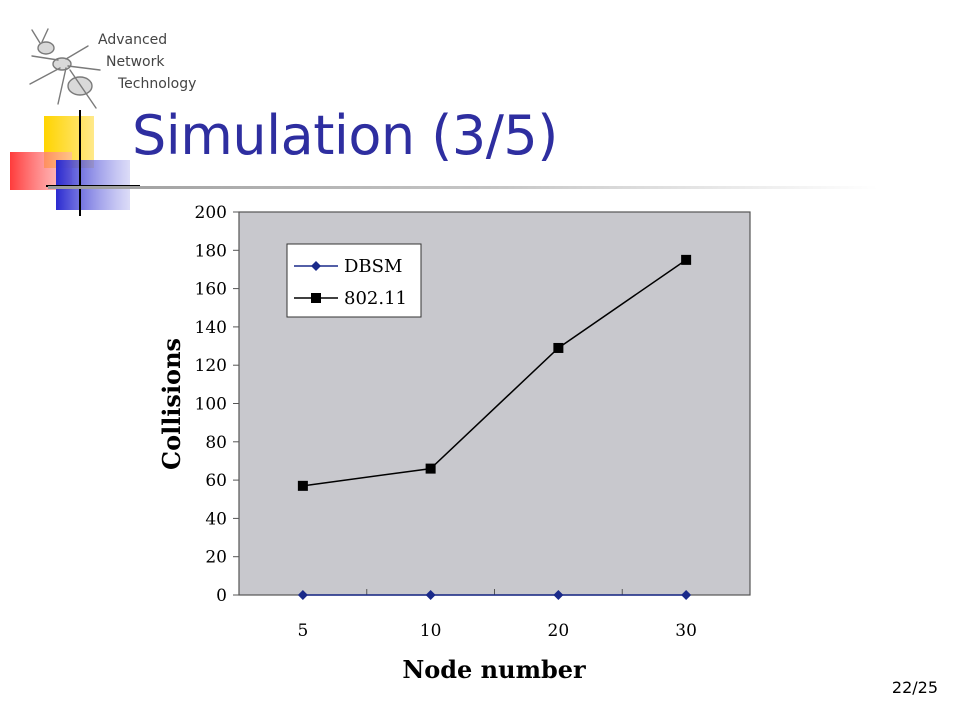 The height and width of the screenshot is (720, 960). Describe the element at coordinates (302, 631) in the screenshot. I see `x-tick-label: 5` at that location.